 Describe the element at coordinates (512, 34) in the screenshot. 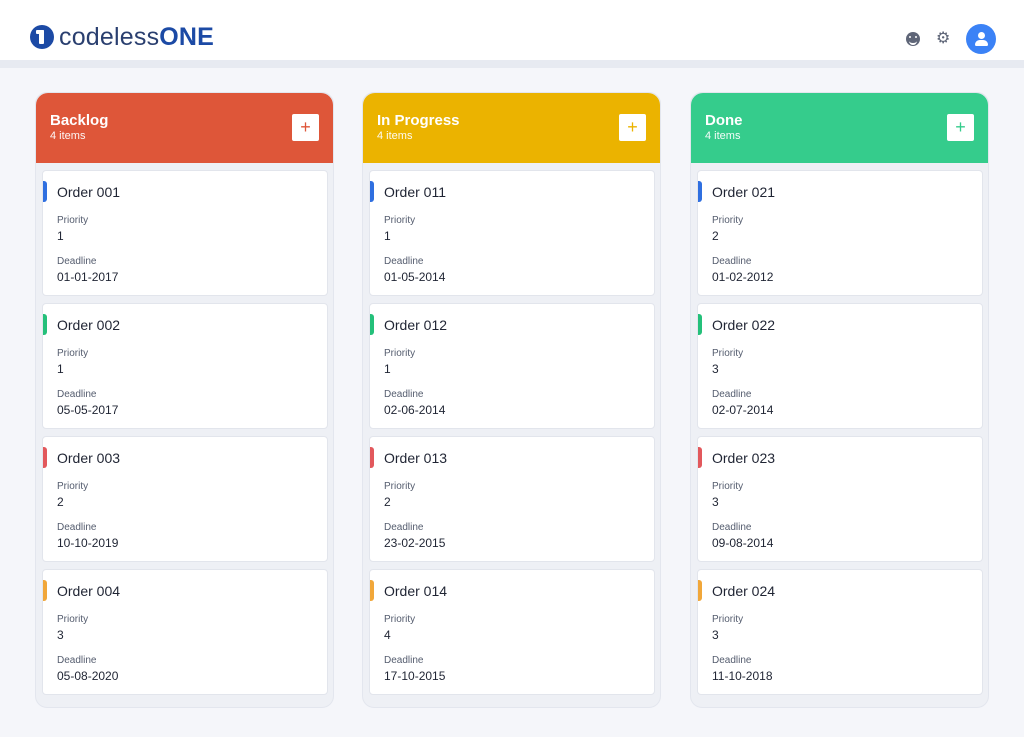

I see `top-bar: codelessONE ⚙` at that location.